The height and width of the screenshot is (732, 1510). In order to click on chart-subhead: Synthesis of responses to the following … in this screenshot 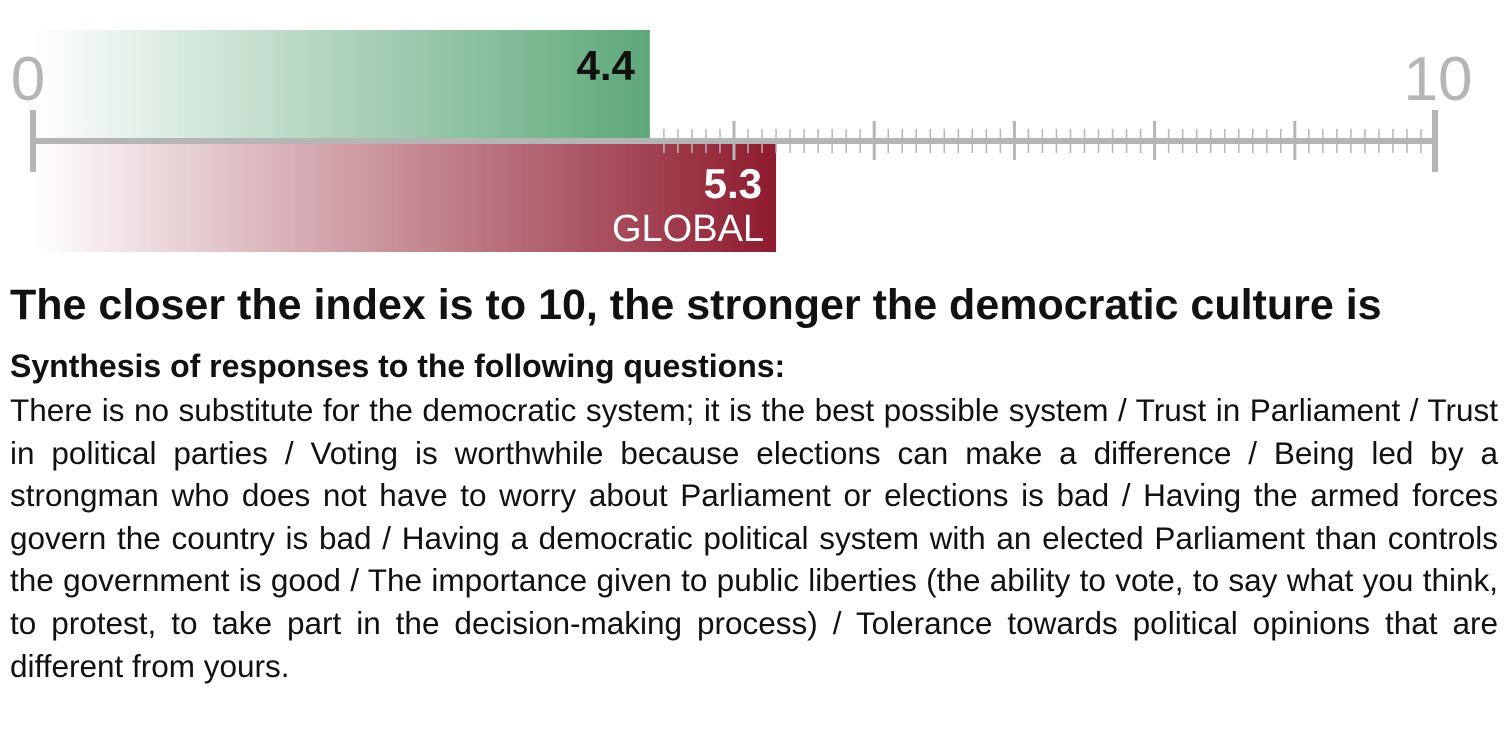, I will do `click(398, 366)`.